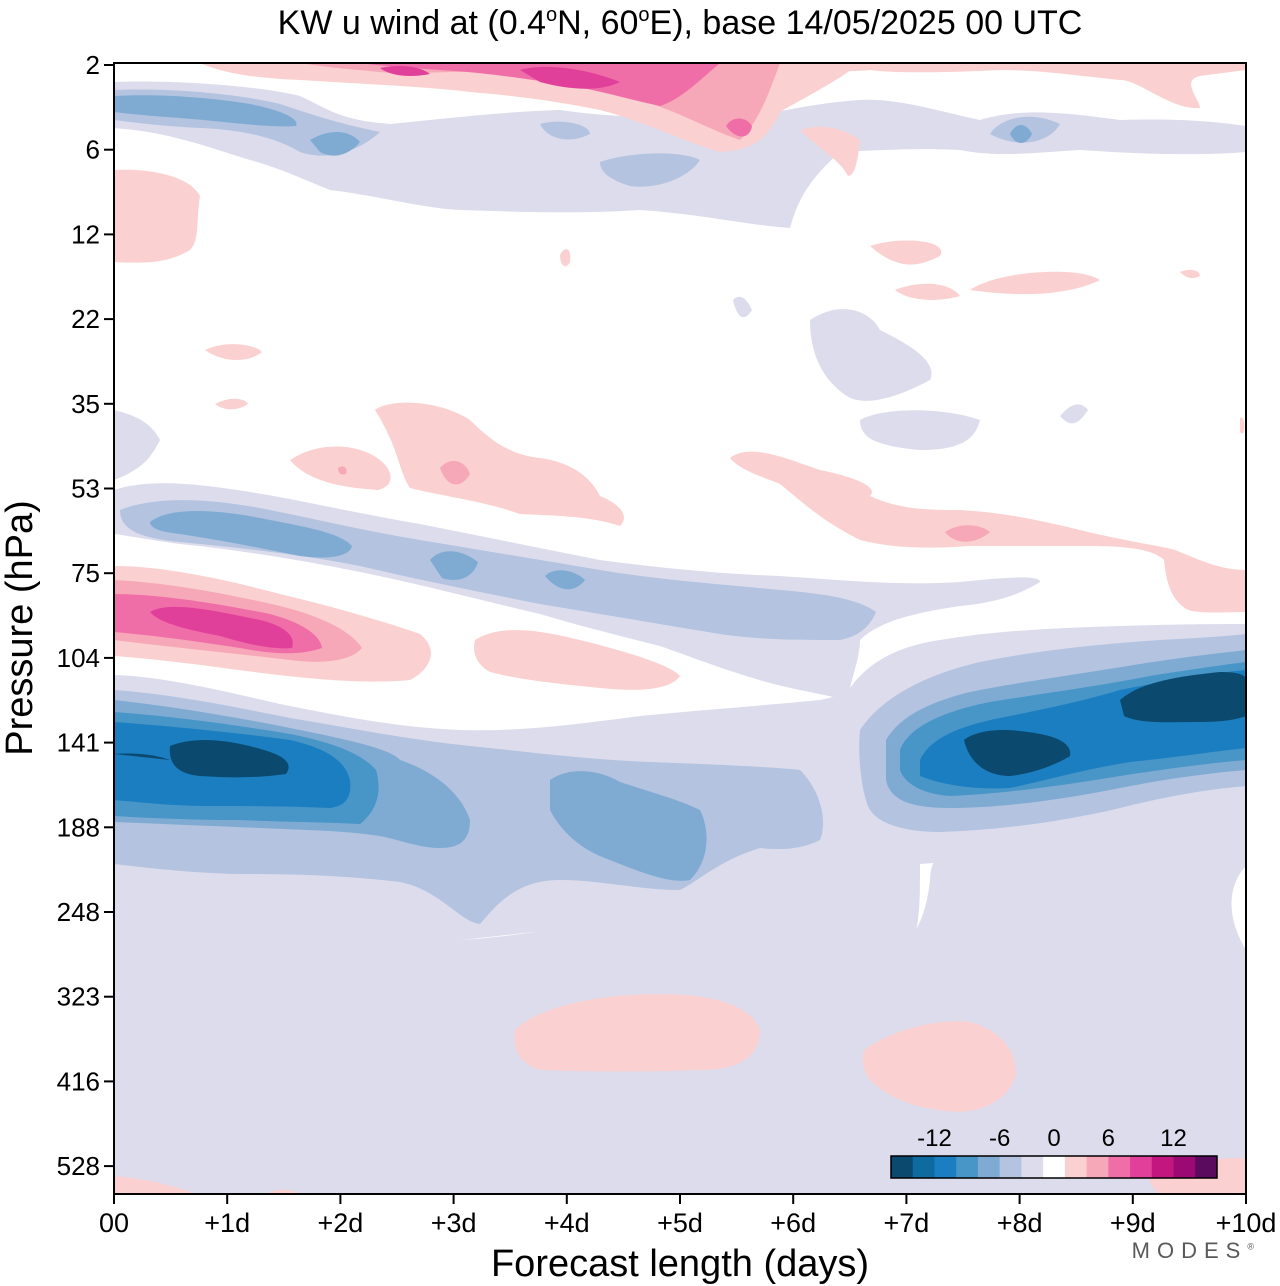 The height and width of the screenshot is (1286, 1280). I want to click on colorbar-tick-label: 12, so click(1173, 1138).